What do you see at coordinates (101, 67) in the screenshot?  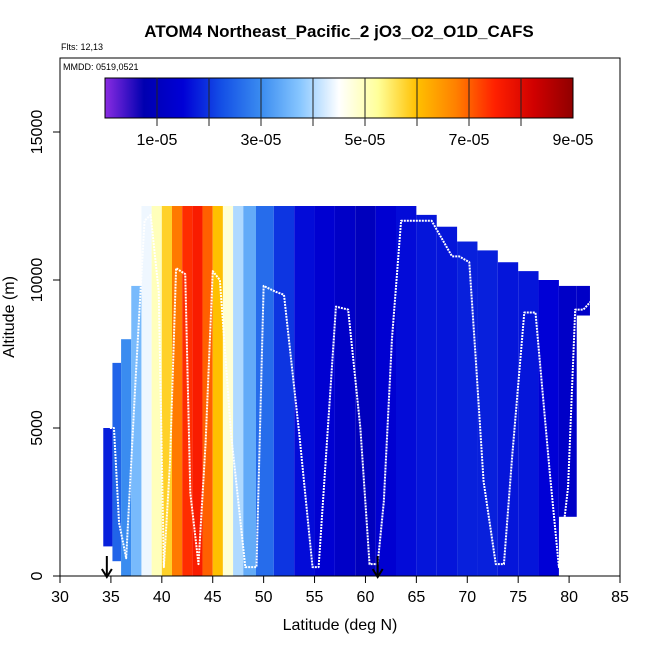 I see `dates-note: MMDD: 0519,0521` at bounding box center [101, 67].